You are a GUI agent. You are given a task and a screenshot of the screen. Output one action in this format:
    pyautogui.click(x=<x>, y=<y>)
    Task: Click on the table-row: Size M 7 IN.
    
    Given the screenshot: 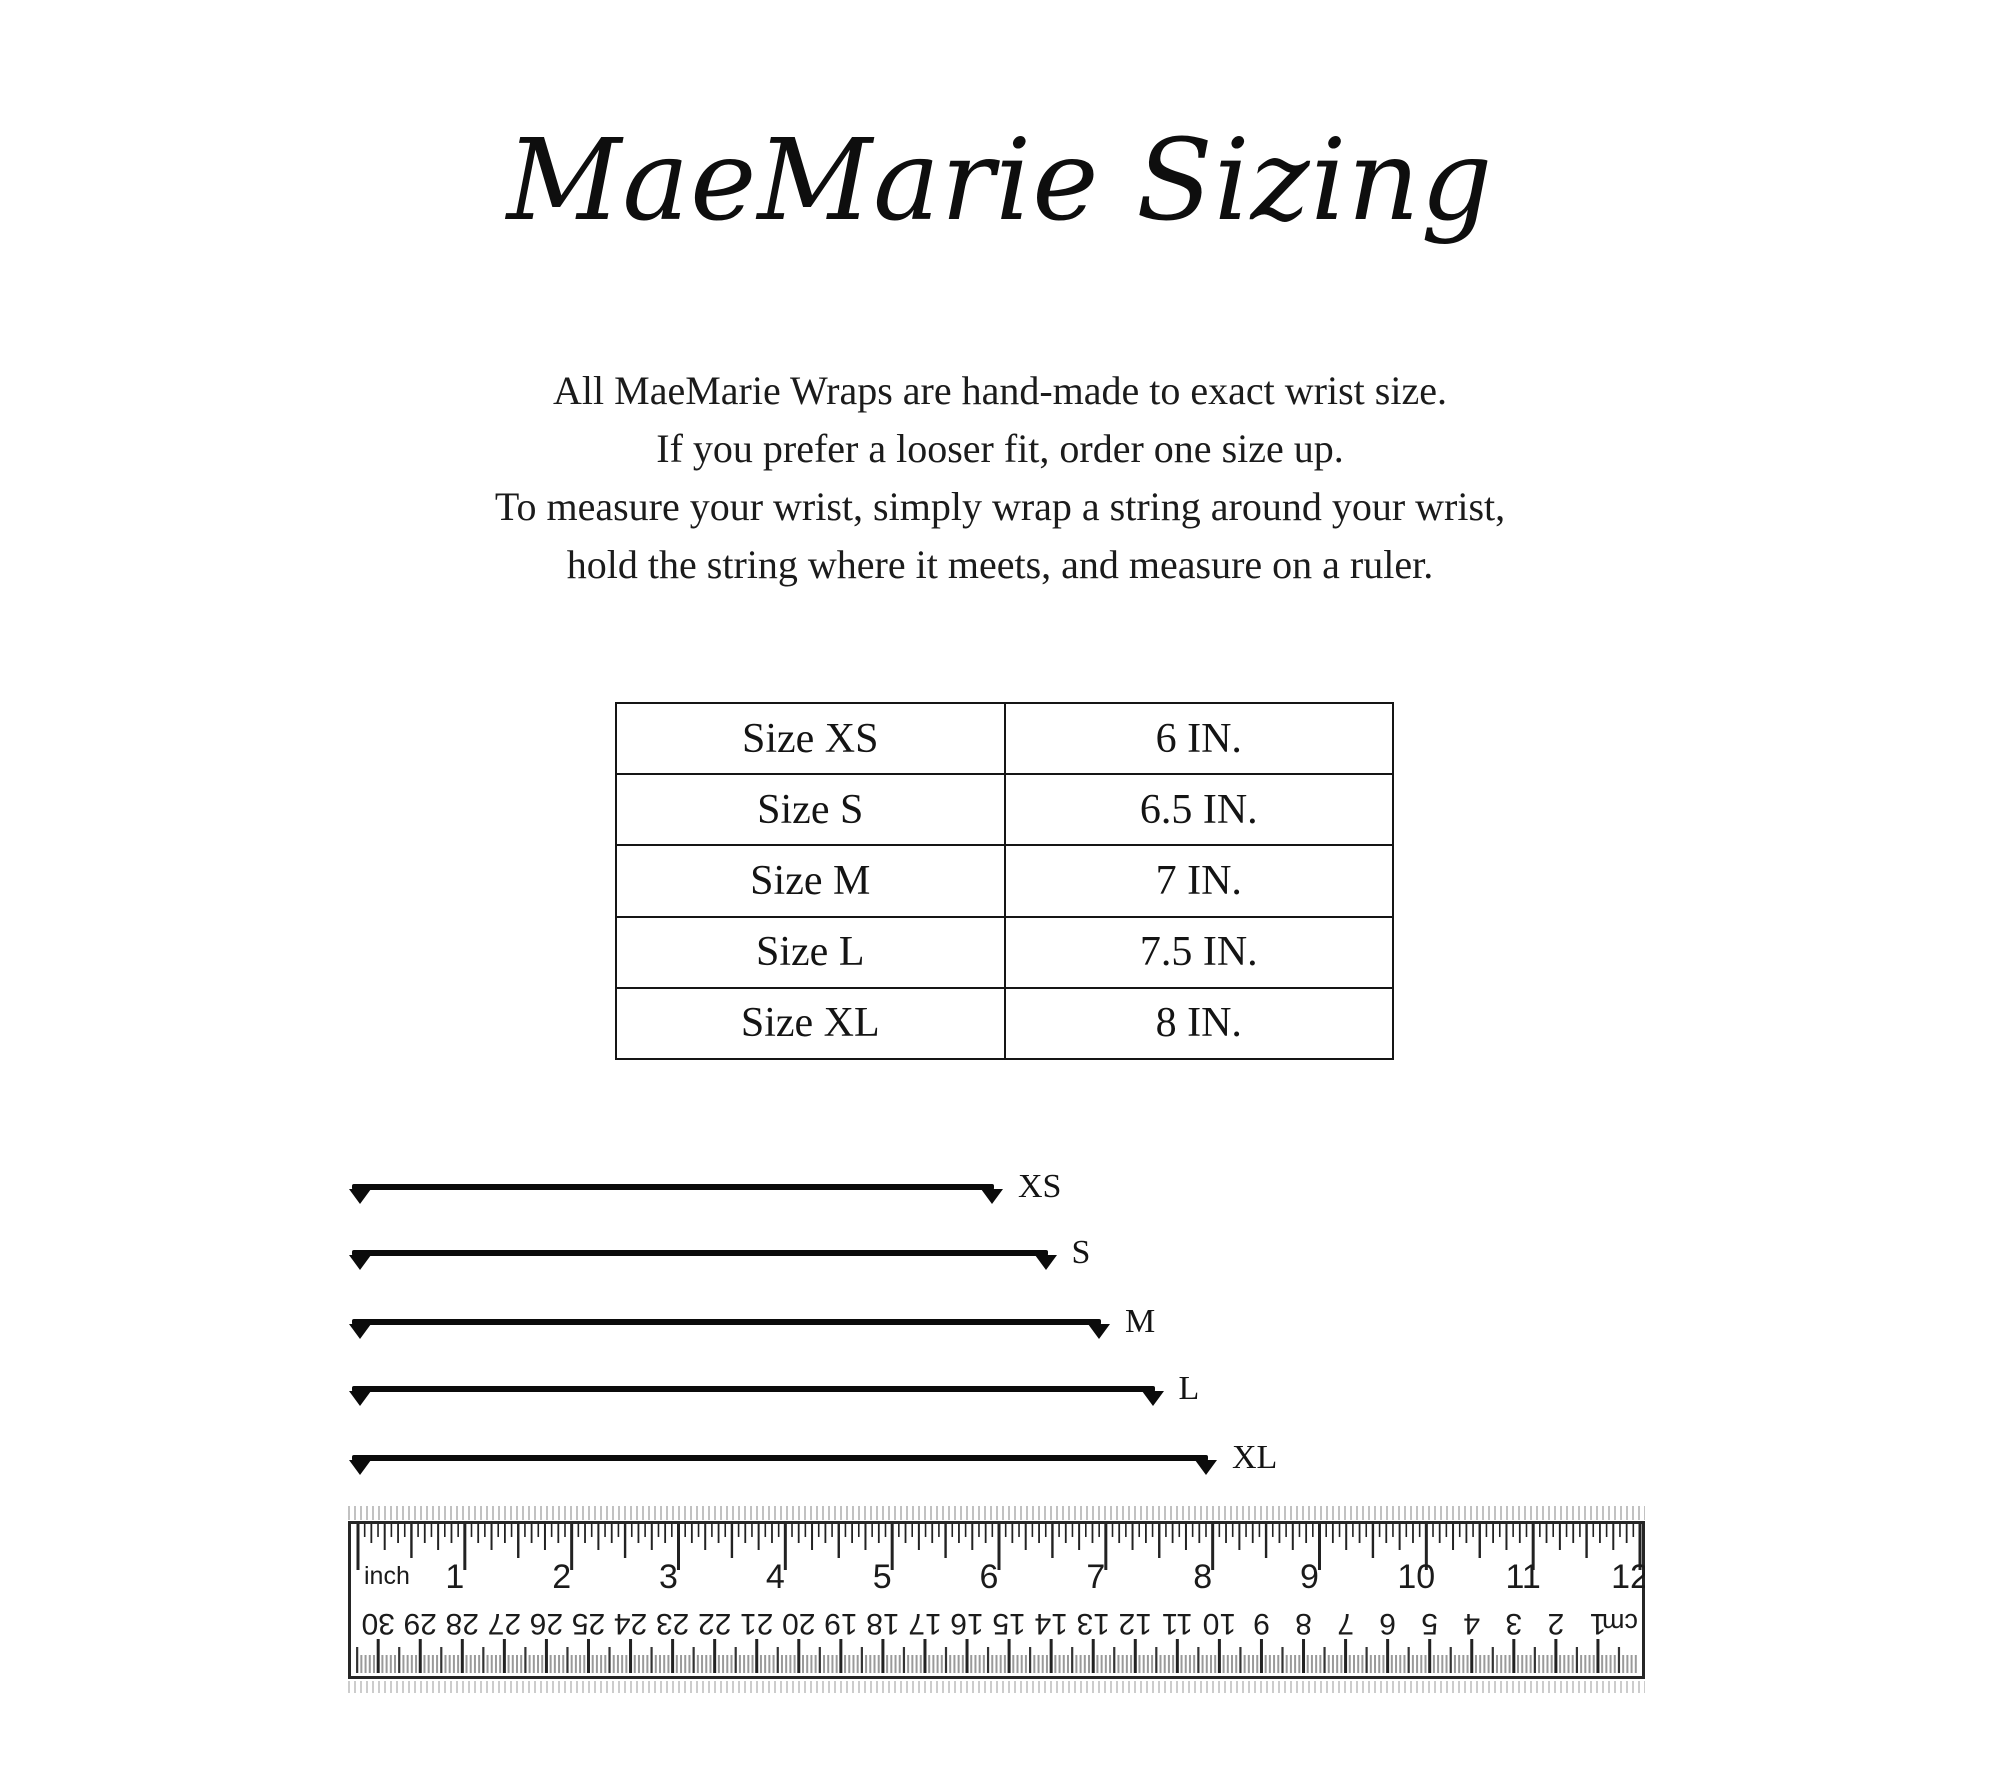 What is the action you would take?
    pyautogui.click(x=1004, y=881)
    